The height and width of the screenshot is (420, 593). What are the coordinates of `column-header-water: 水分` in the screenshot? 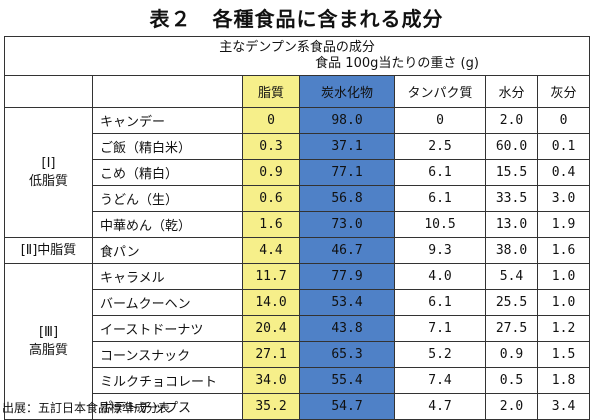 It's located at (511, 91).